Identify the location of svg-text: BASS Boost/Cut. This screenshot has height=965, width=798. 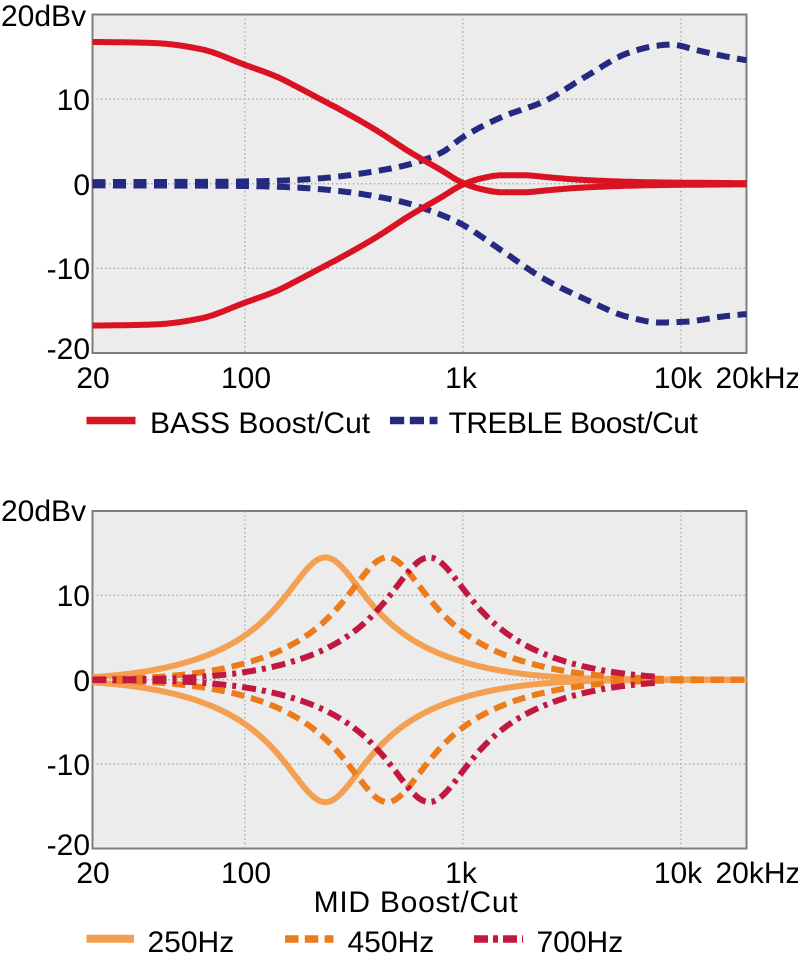
(260, 423).